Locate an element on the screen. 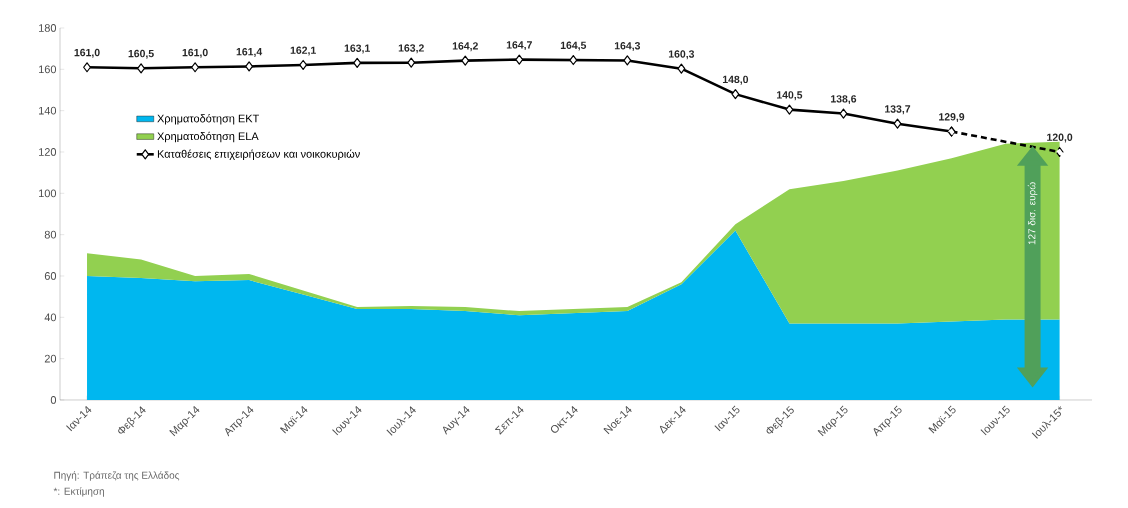 This screenshot has height=508, width=1128. data-label: 120,0 is located at coordinates (1060, 138).